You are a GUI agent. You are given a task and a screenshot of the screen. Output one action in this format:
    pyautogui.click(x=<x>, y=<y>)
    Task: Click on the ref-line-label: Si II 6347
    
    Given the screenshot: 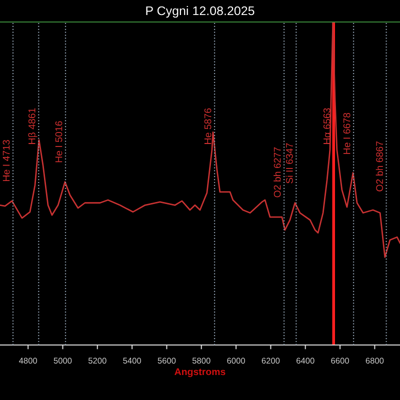 What is the action you would take?
    pyautogui.click(x=289, y=163)
    